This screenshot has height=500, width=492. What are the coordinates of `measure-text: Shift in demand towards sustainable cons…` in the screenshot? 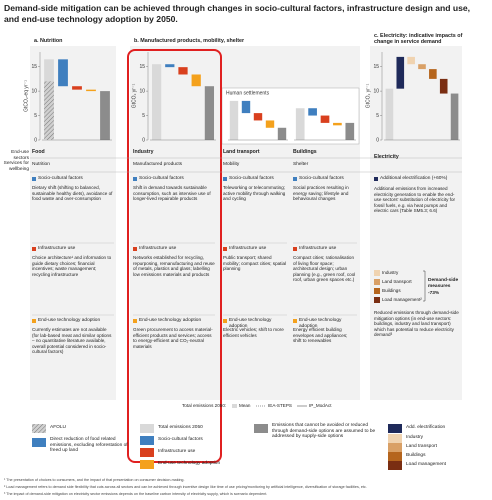 It's located at (172, 193).